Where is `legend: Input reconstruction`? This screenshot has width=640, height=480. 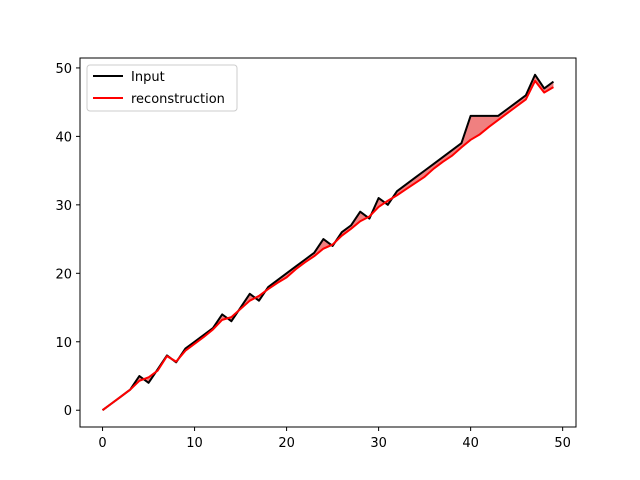
legend: Input reconstruction is located at coordinates (162, 88).